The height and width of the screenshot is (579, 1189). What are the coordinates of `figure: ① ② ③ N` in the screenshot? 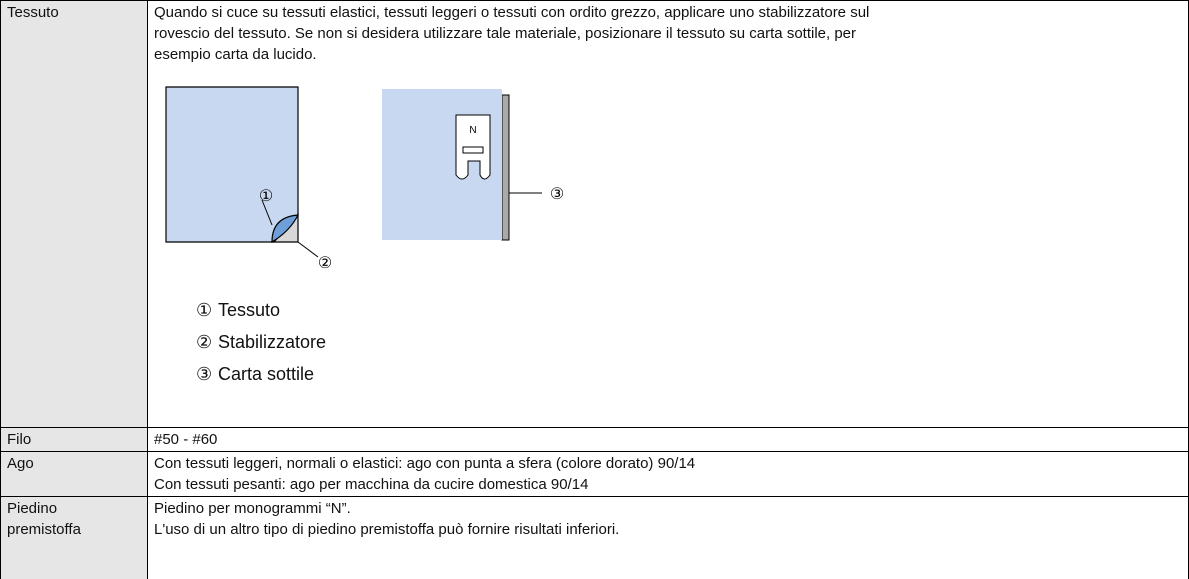 It's located at (364, 179).